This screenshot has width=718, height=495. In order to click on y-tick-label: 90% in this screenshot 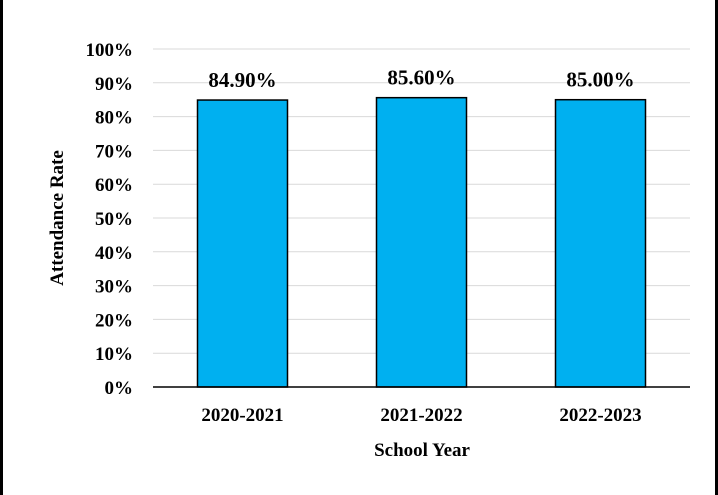, I will do `click(114, 84)`.